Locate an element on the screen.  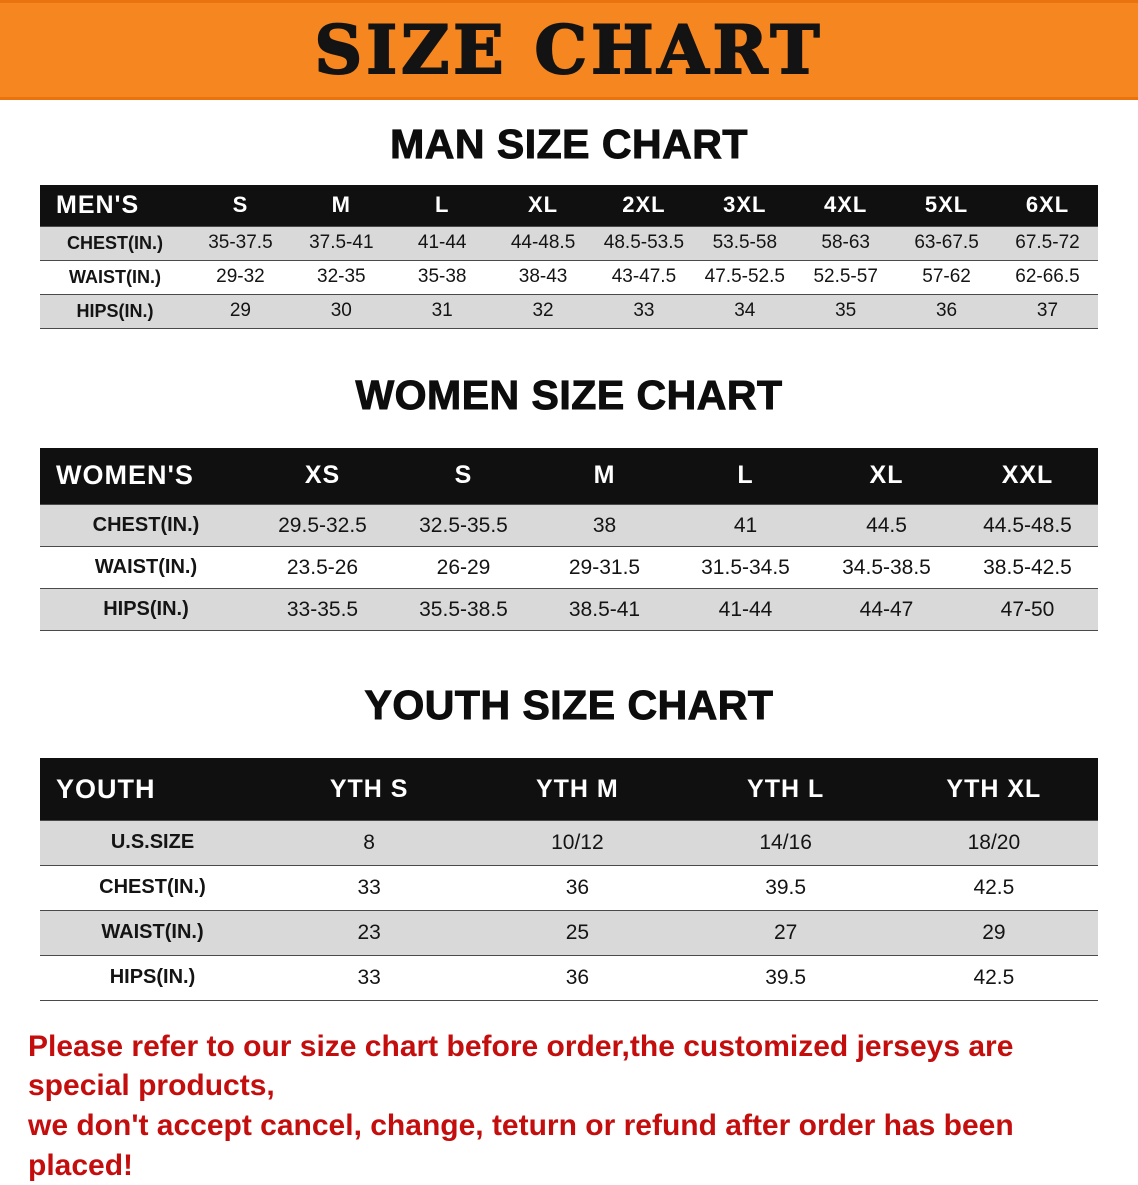
size-header-cell: L is located at coordinates (745, 476).